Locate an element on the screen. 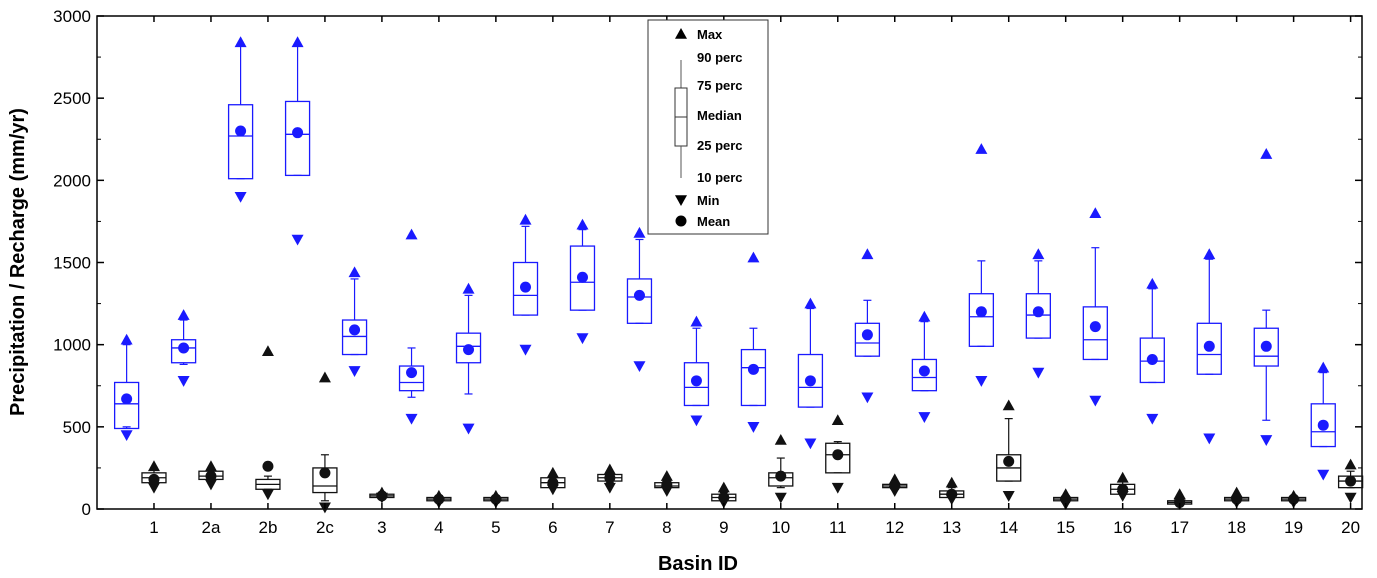 The image size is (1377, 578). legend-label-min: Min is located at coordinates (708, 200).